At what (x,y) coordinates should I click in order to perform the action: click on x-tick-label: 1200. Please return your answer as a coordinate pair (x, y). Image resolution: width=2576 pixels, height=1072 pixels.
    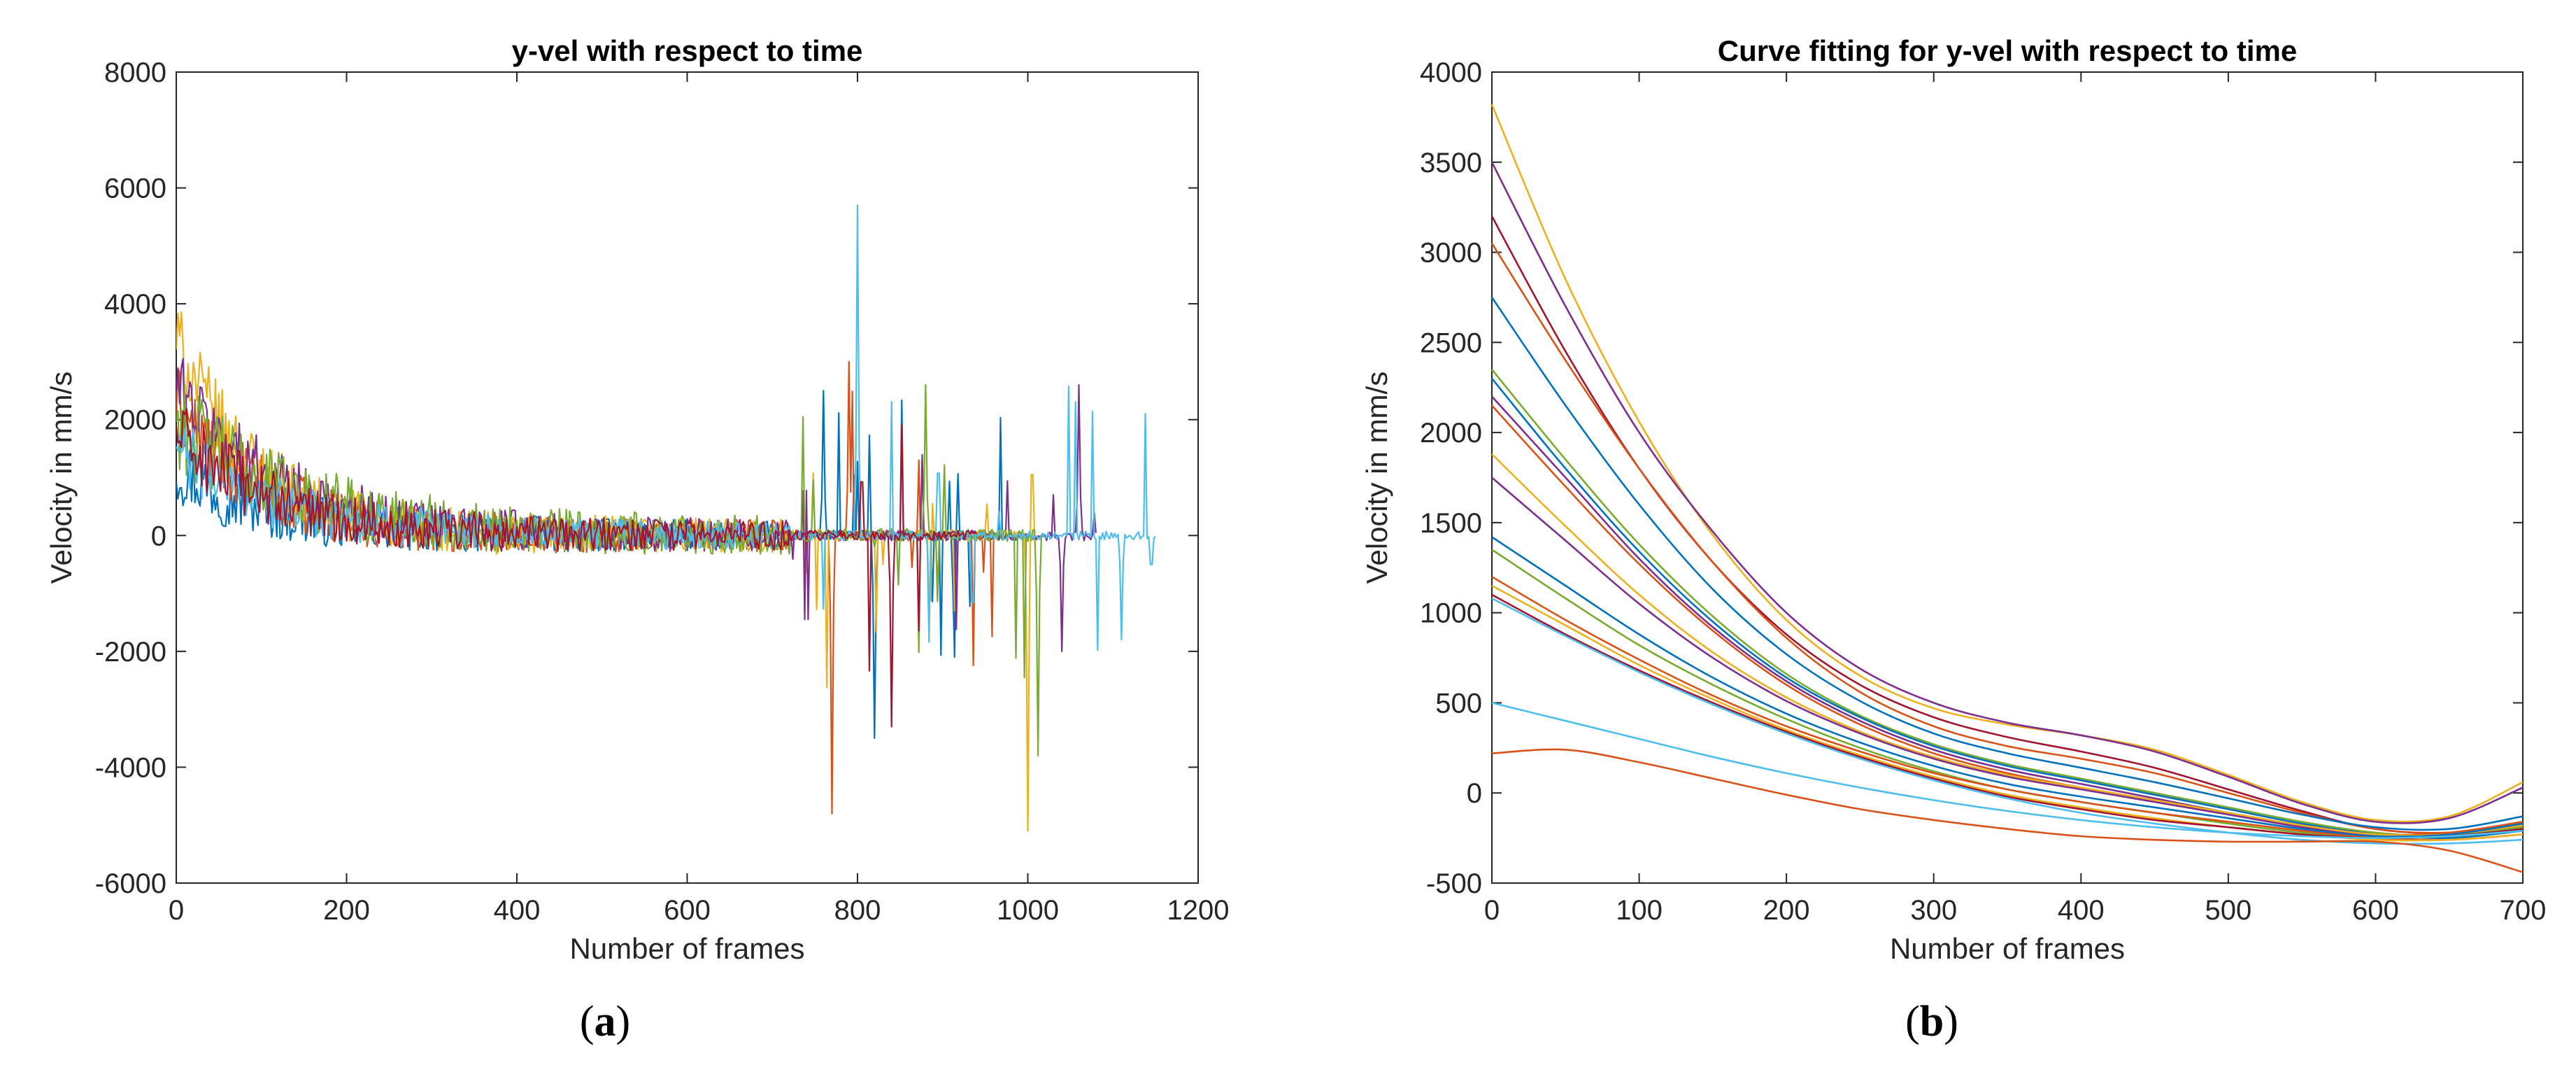
    Looking at the image, I should click on (1198, 911).